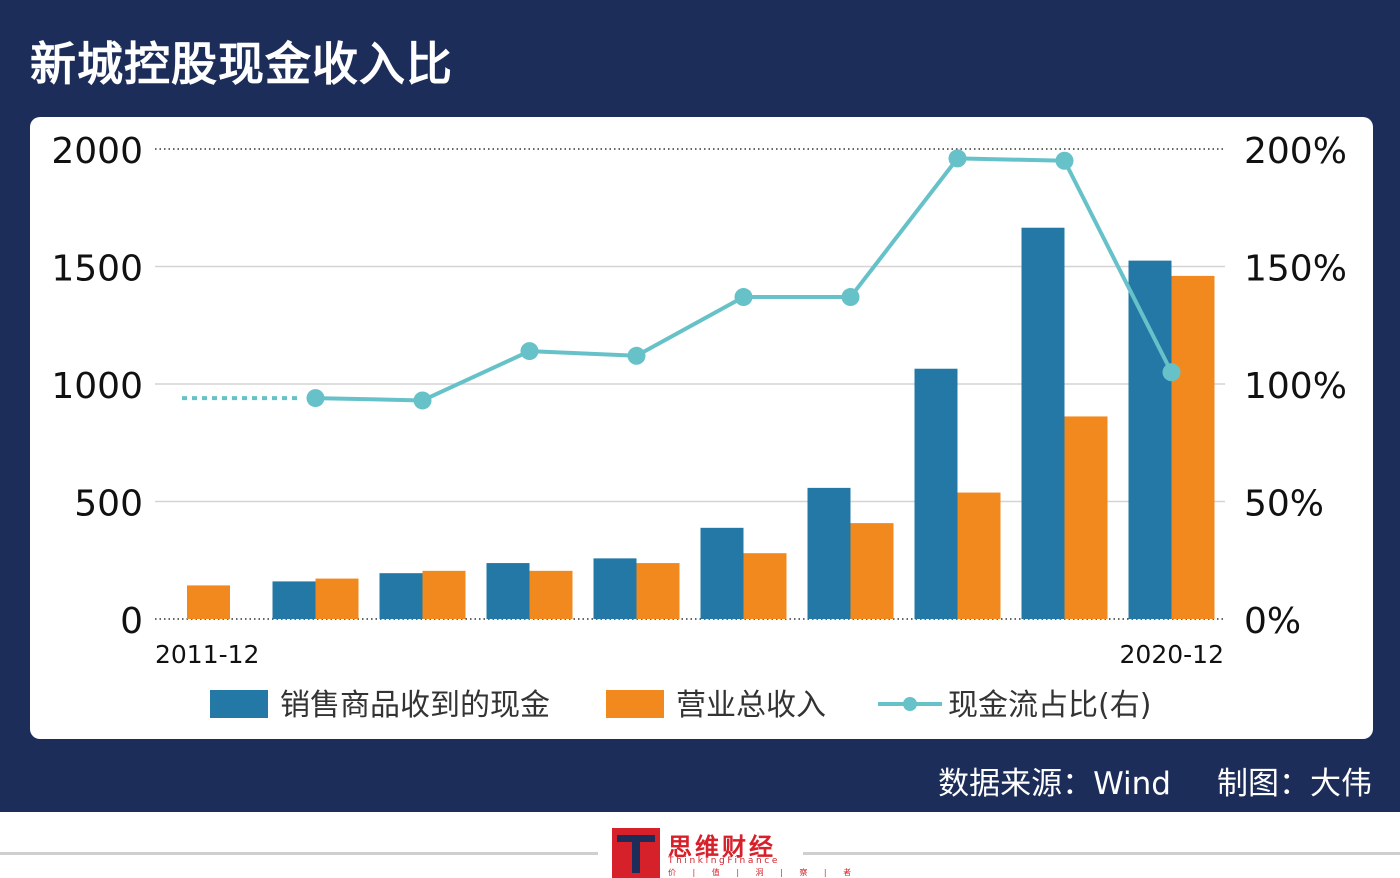 The width and height of the screenshot is (1400, 878). What do you see at coordinates (1295, 386) in the screenshot?
I see `y-right-tick-label: 100%` at bounding box center [1295, 386].